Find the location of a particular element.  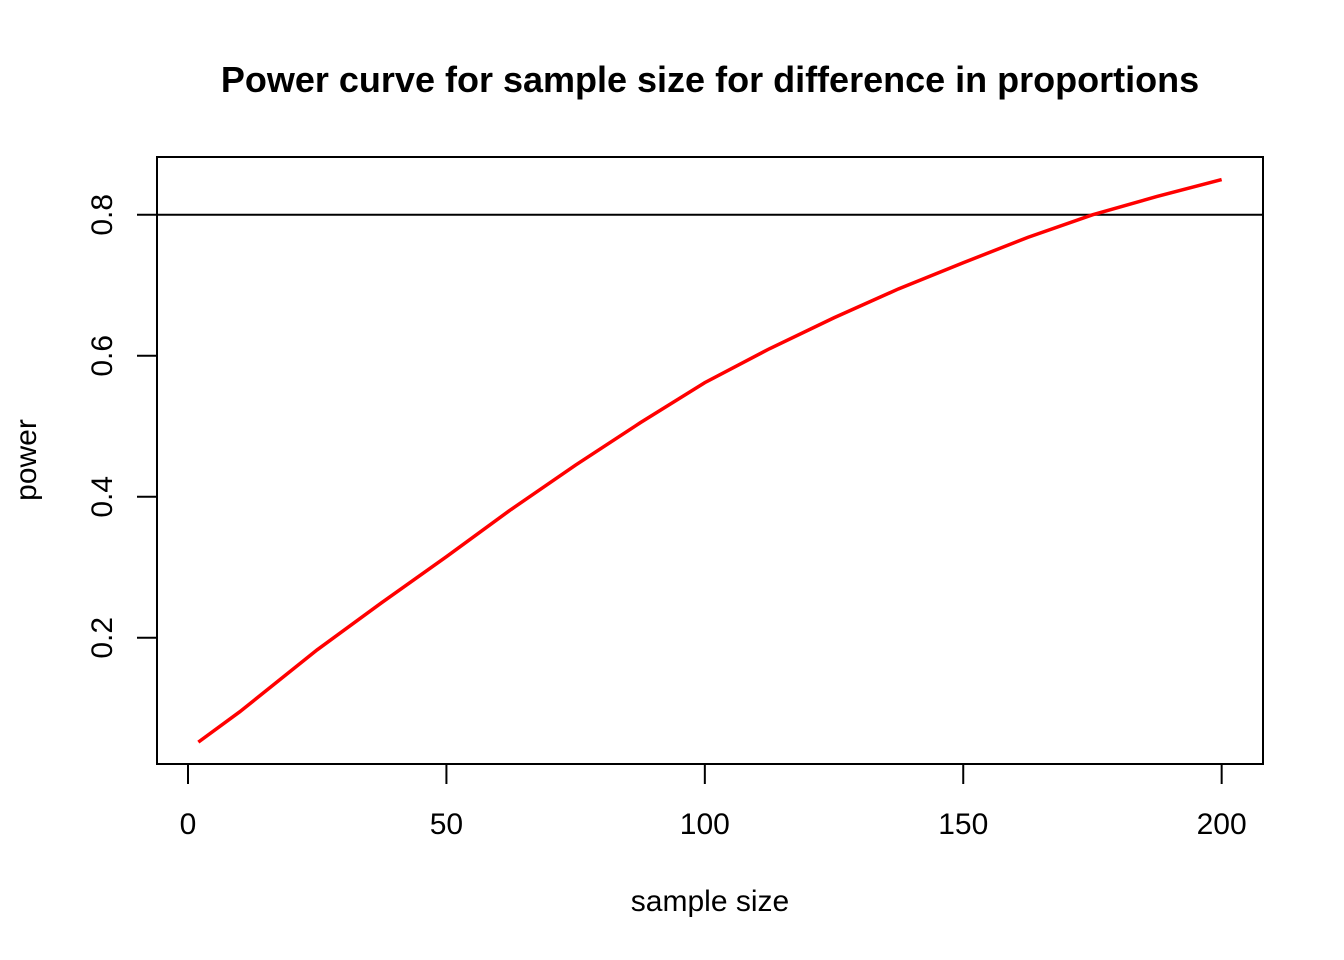

y-tick-label: 0.4 is located at coordinates (102, 497).